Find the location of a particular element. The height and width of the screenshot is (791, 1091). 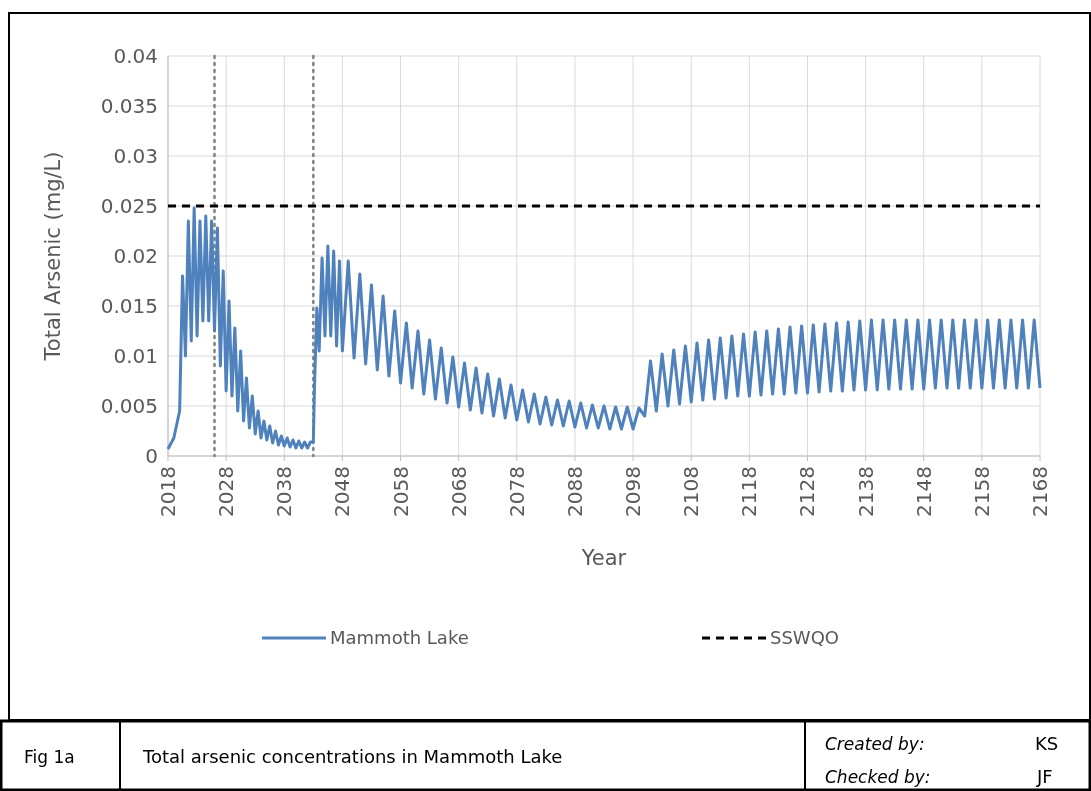

y-tick-label: 0 is located at coordinates (151, 456).